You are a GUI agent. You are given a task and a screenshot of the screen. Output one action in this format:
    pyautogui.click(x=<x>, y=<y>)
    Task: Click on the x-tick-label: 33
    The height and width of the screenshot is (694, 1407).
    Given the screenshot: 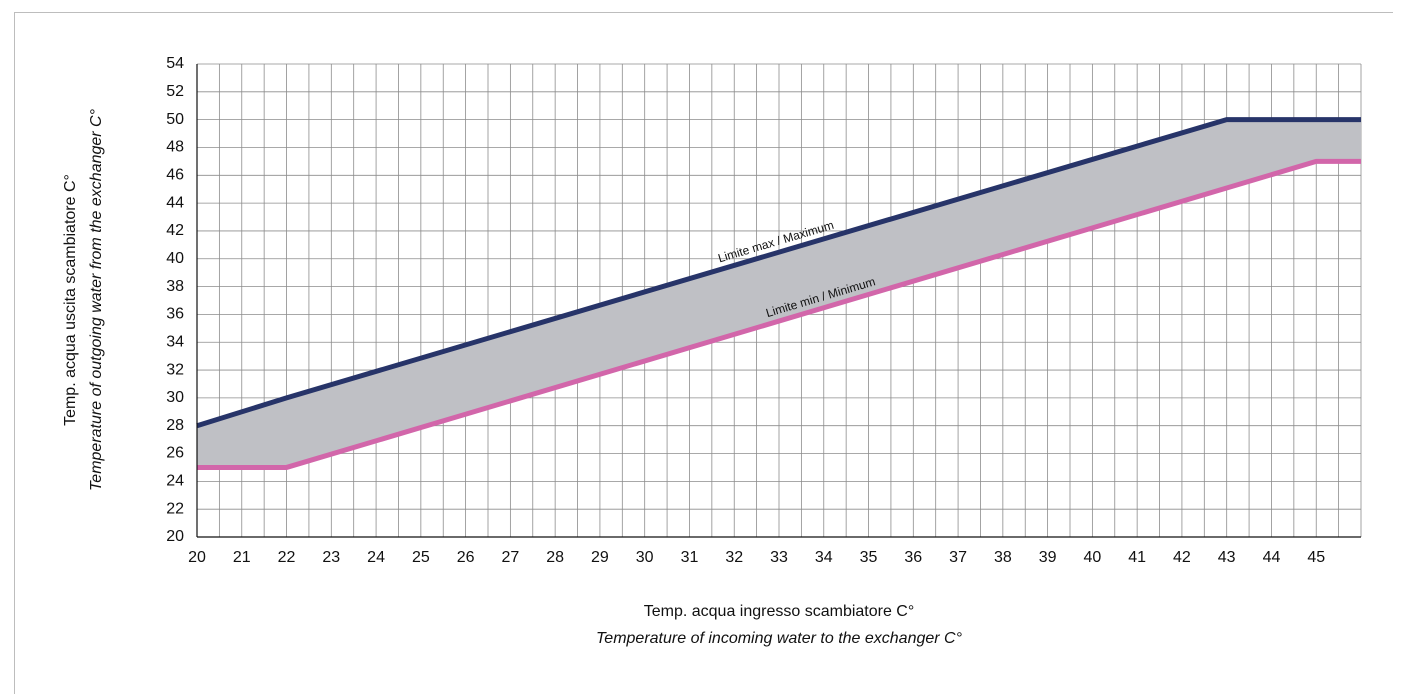 What is the action you would take?
    pyautogui.click(x=779, y=557)
    